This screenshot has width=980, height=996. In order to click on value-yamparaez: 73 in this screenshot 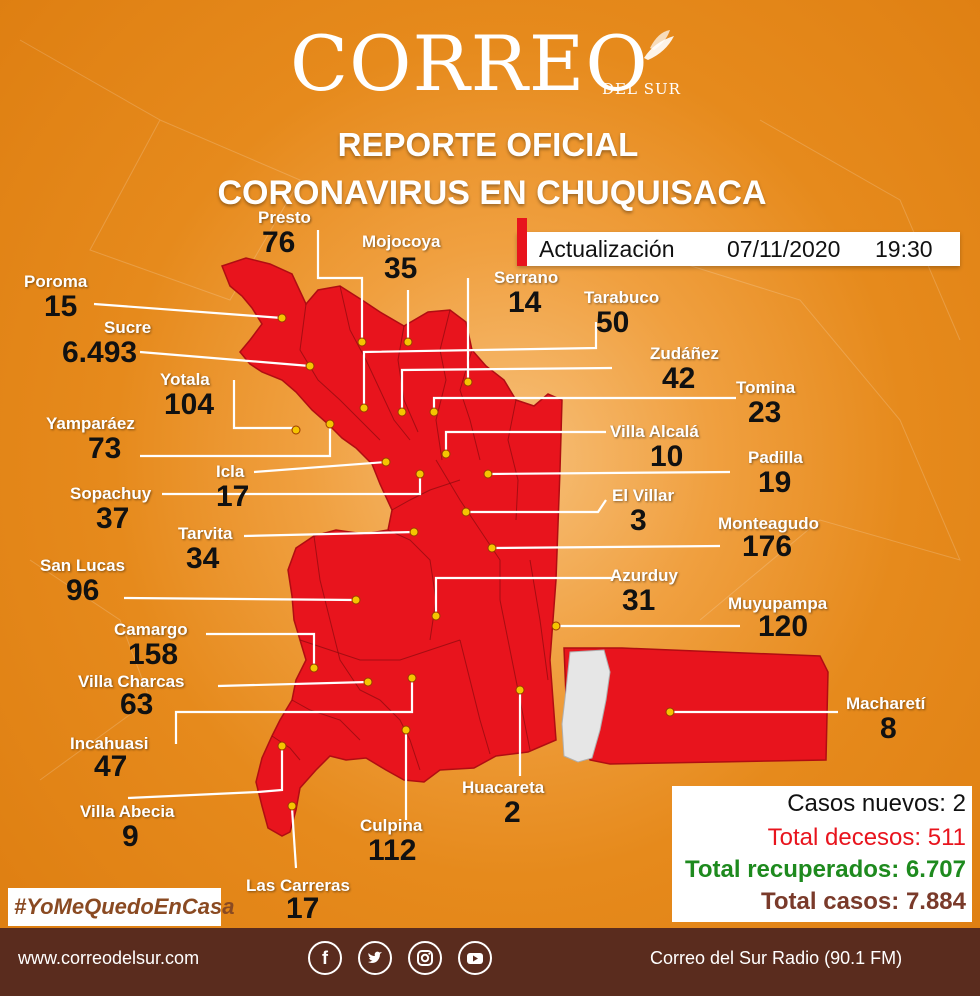, I will do `click(105, 448)`.